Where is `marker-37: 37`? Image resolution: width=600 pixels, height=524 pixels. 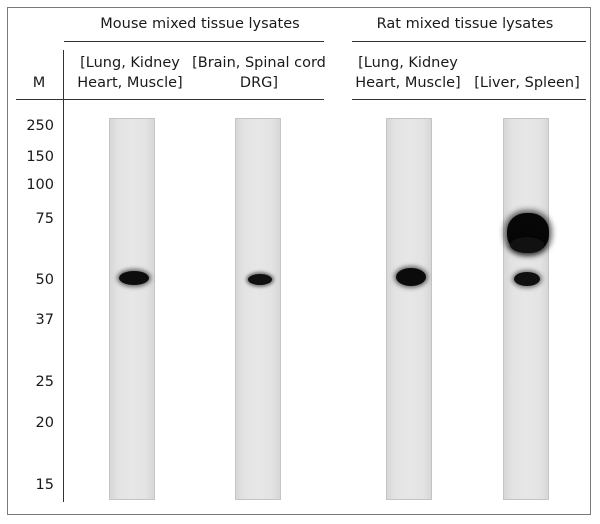
marker-37: 37 is located at coordinates (44, 320).